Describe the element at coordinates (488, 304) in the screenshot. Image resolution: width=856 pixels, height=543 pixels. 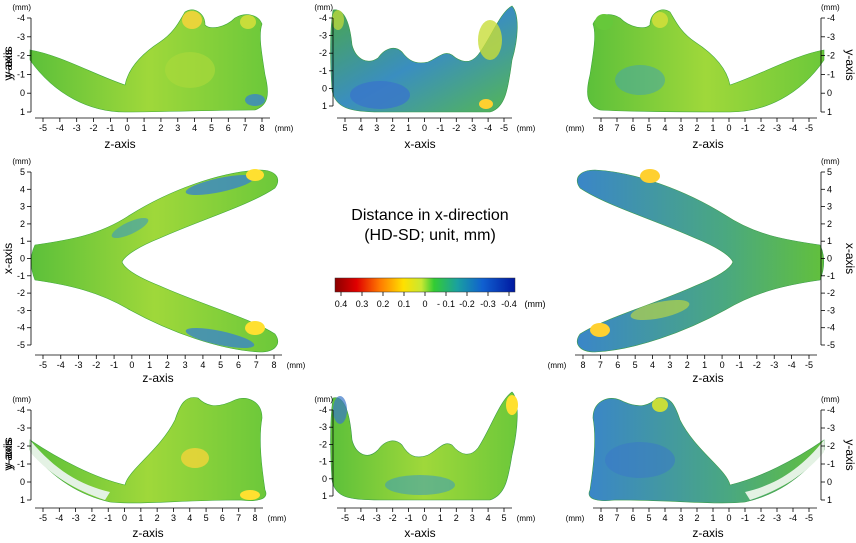
I see `colorbar-tick-label: -0.3` at that location.